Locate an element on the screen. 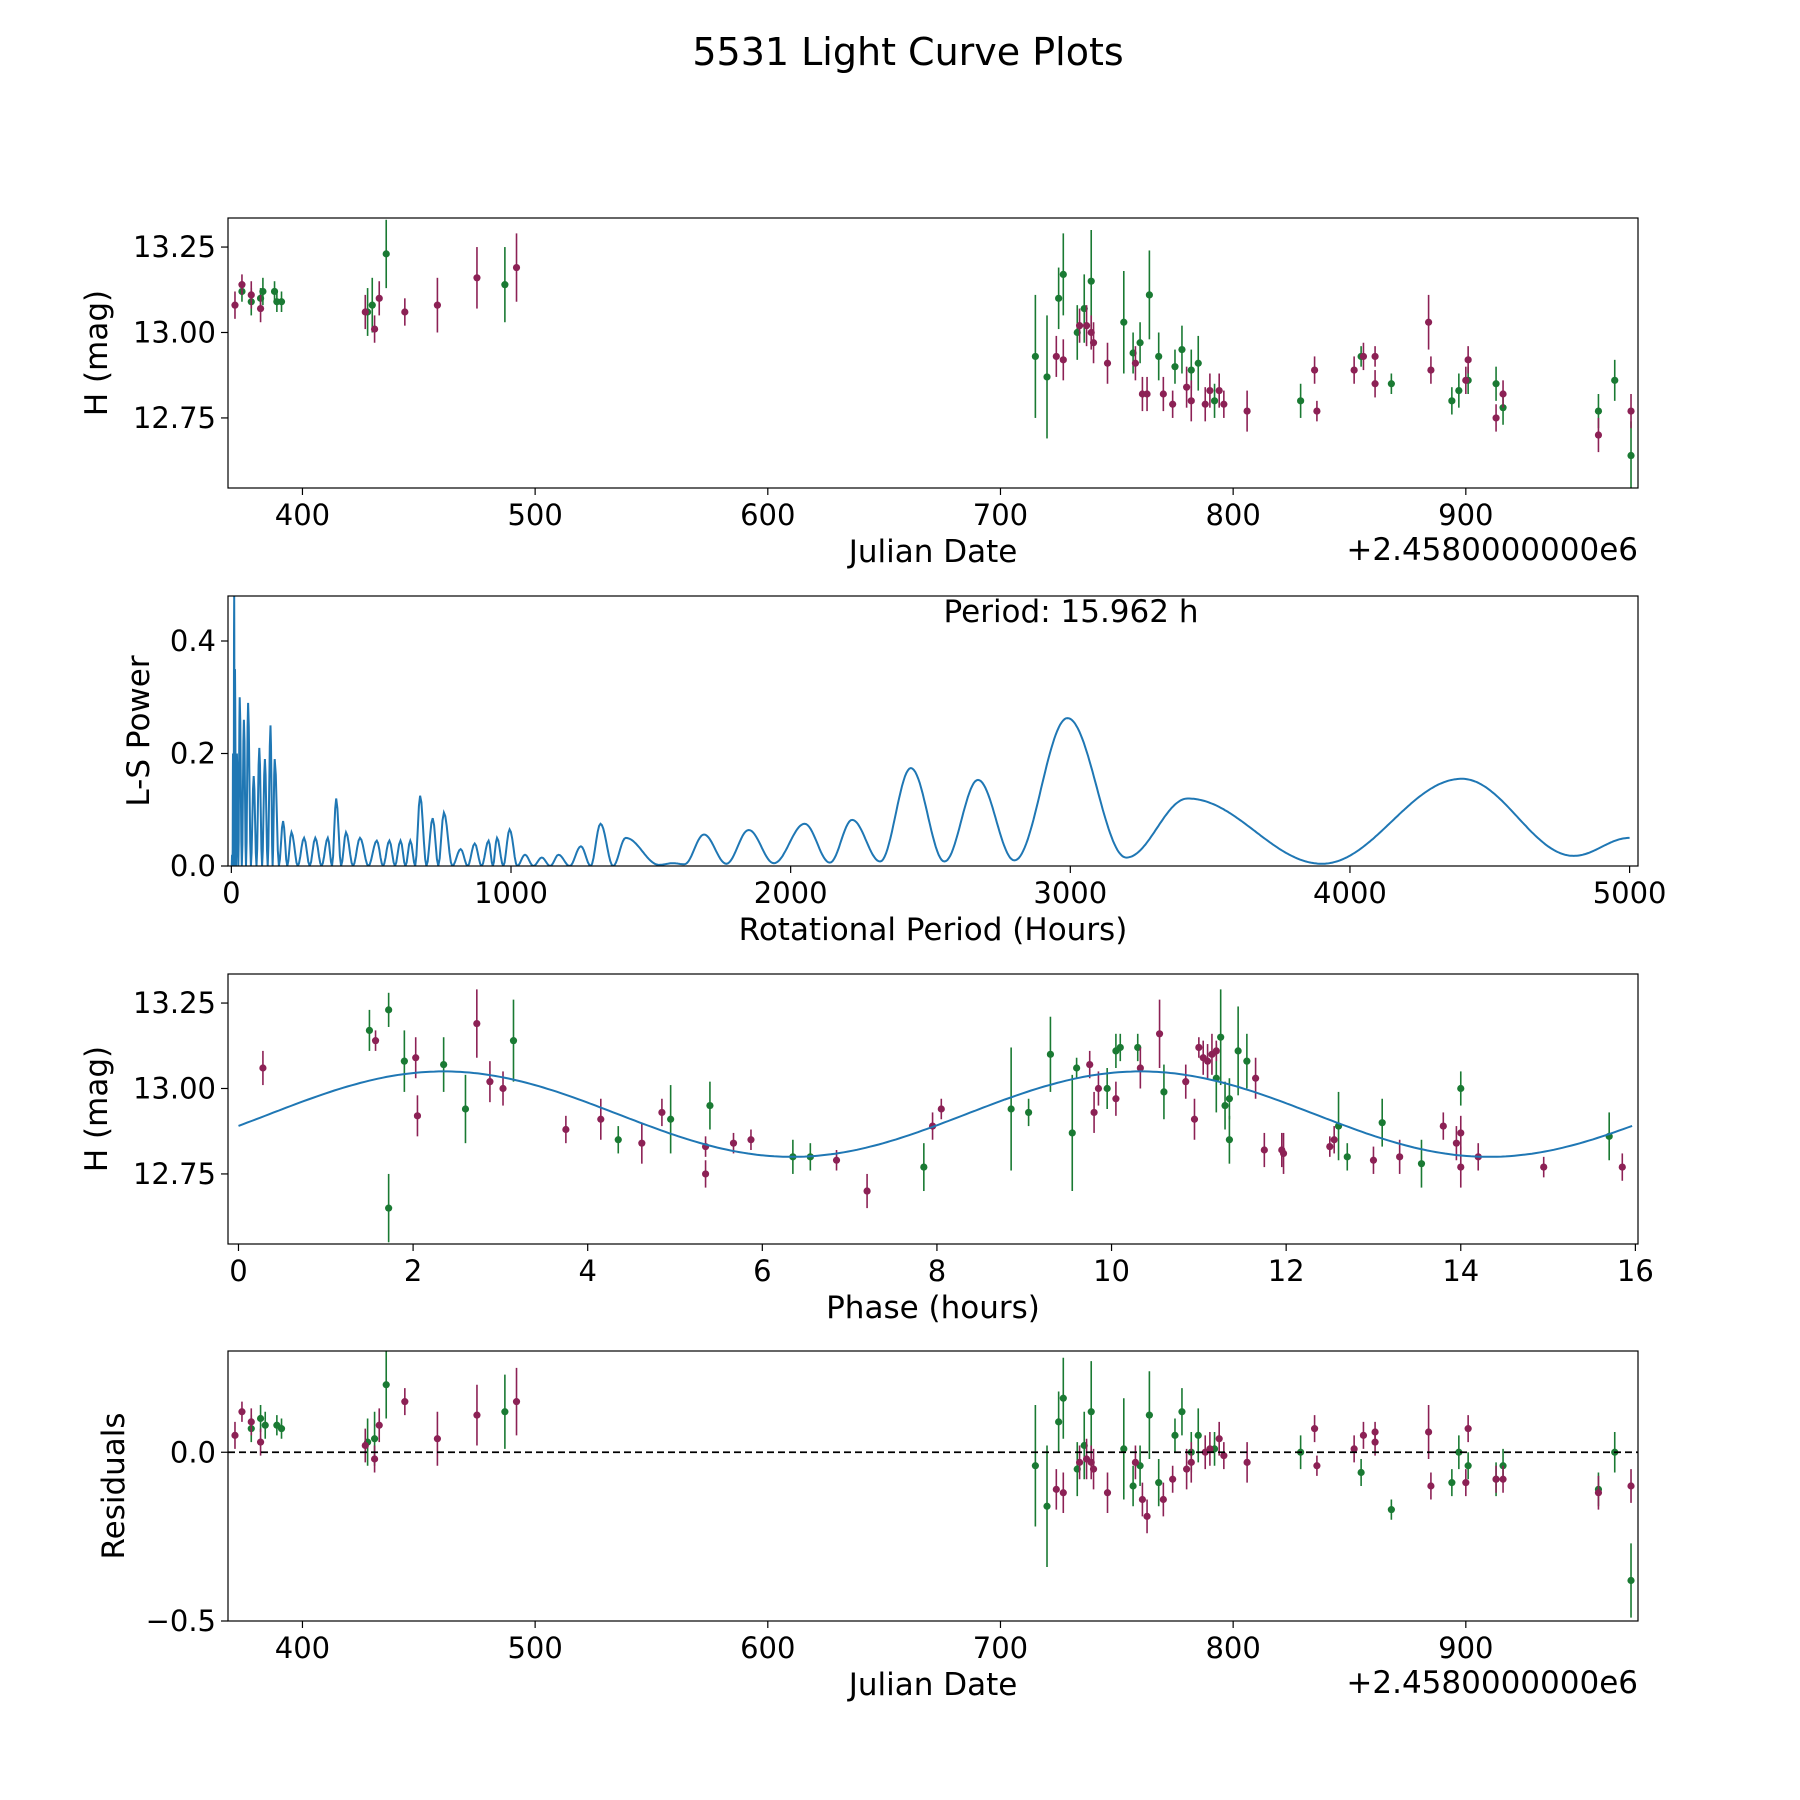  lightcurve-ytick-label: 12.75 is located at coordinates (174, 418).